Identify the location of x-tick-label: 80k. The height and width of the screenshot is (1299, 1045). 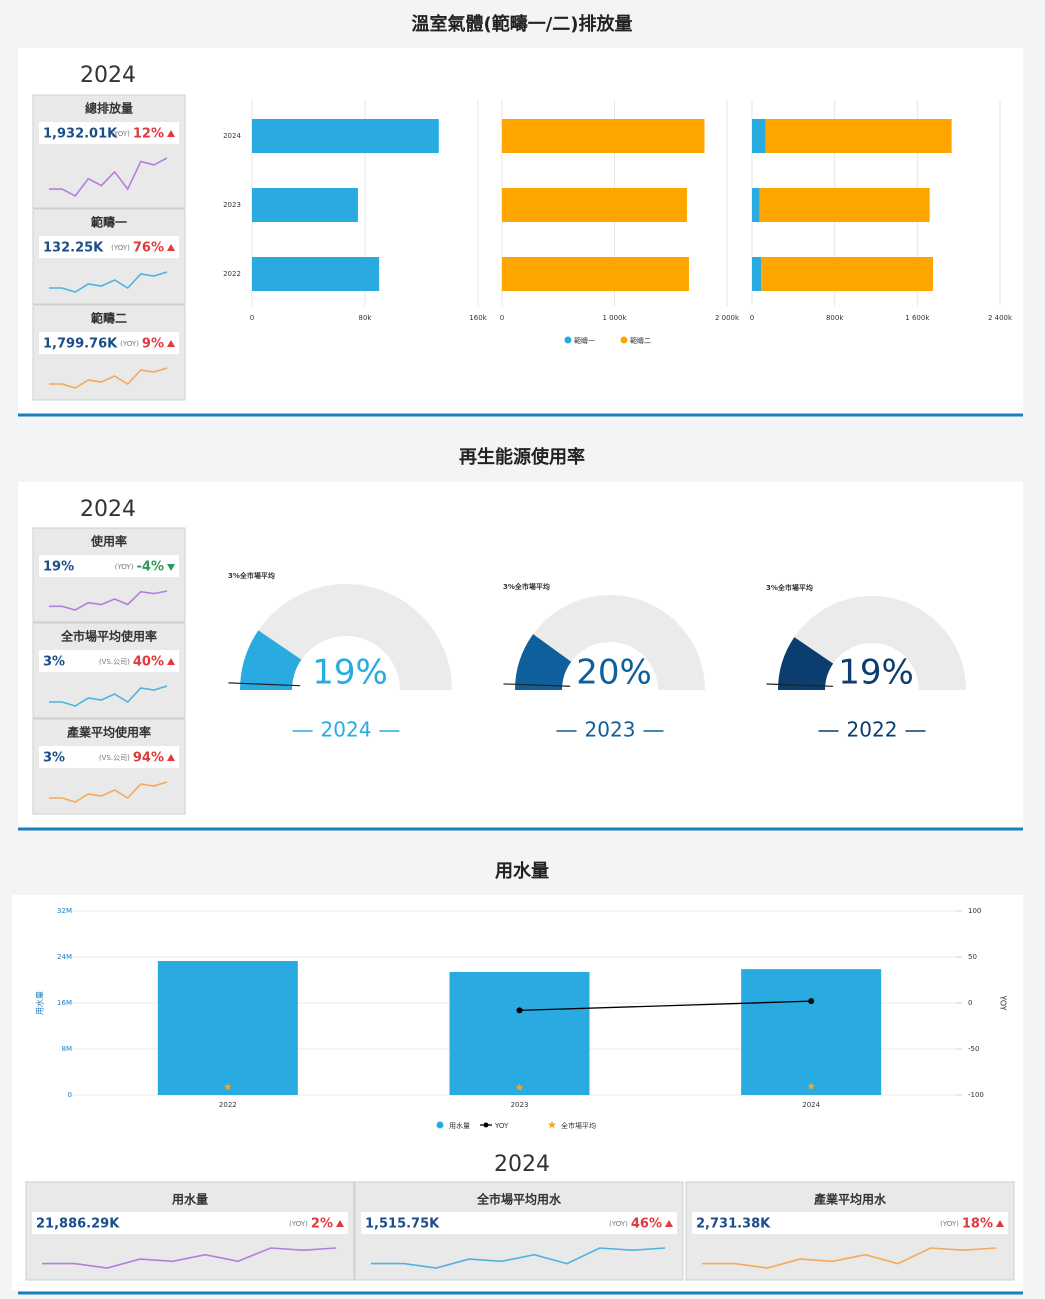
(366, 318).